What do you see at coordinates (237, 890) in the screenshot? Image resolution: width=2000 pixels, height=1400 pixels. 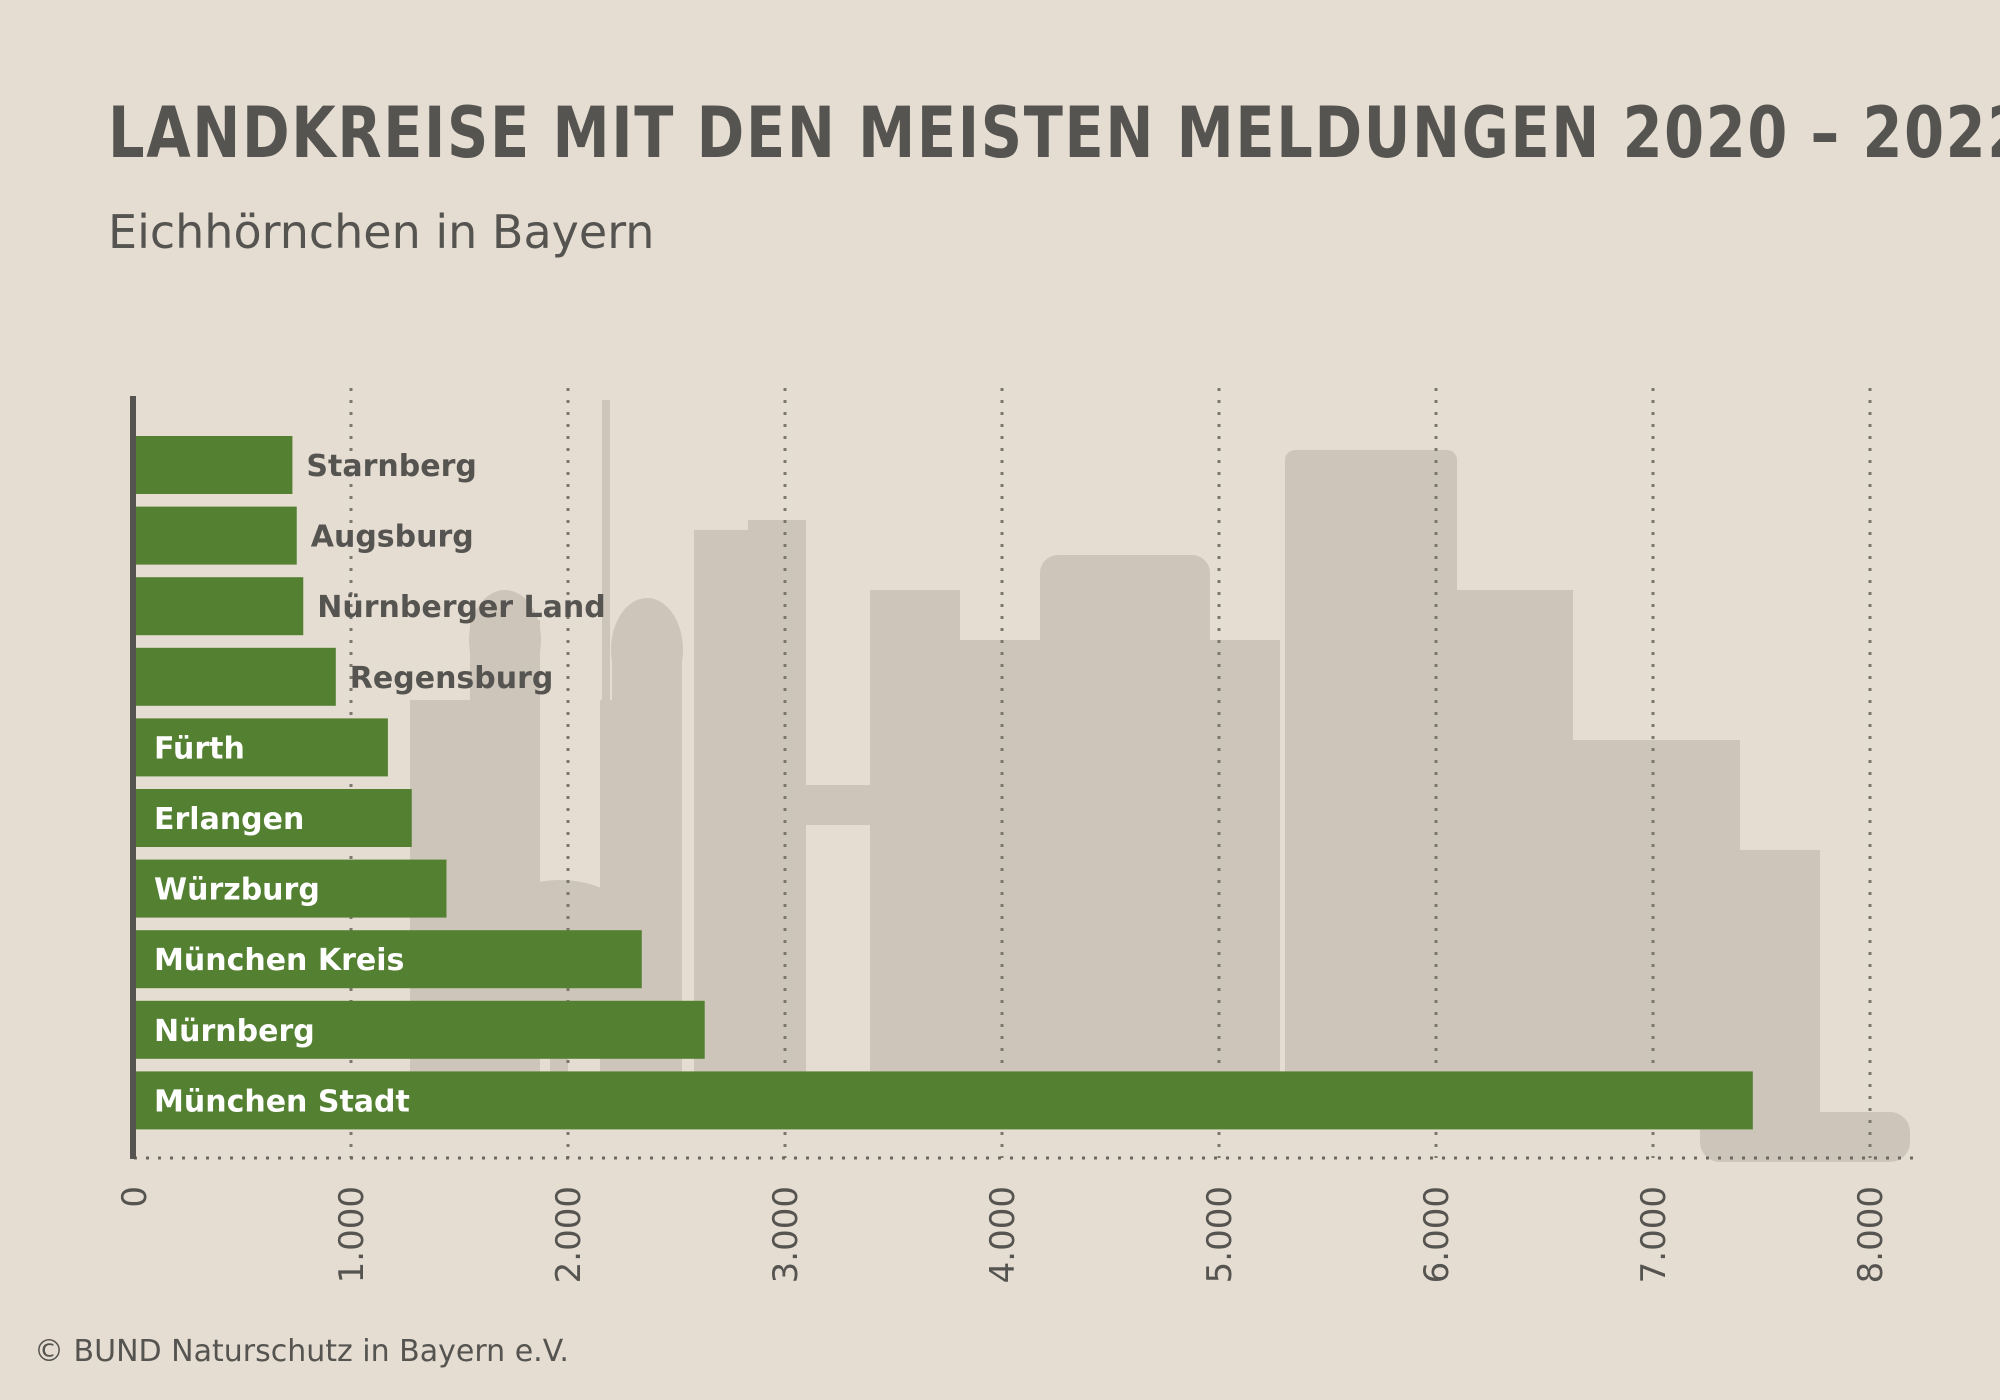 I see `bar-label-6: Würzburg` at bounding box center [237, 890].